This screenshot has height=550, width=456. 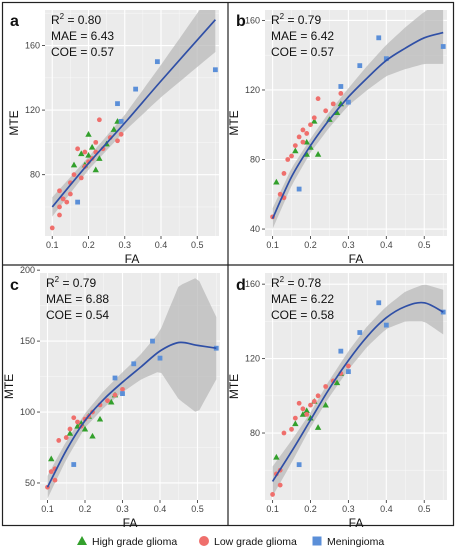 I want to click on confidence-band, so click(x=132, y=388).